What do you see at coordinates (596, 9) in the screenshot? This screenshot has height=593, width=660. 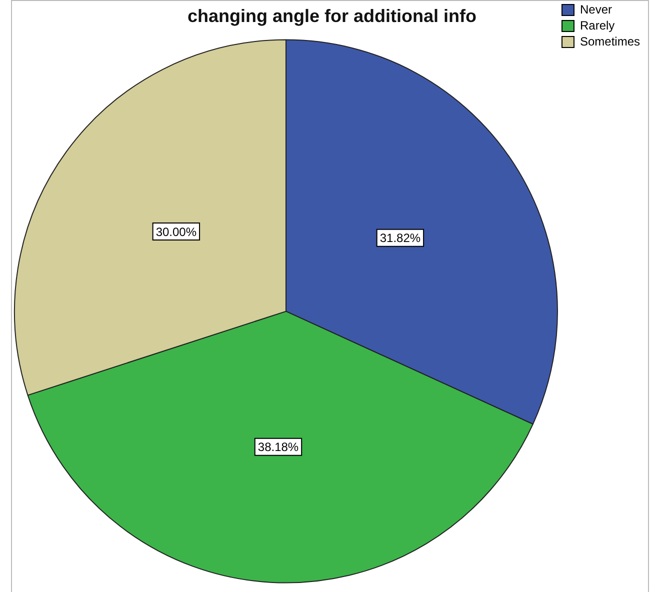 I see `legend-label: Never` at bounding box center [596, 9].